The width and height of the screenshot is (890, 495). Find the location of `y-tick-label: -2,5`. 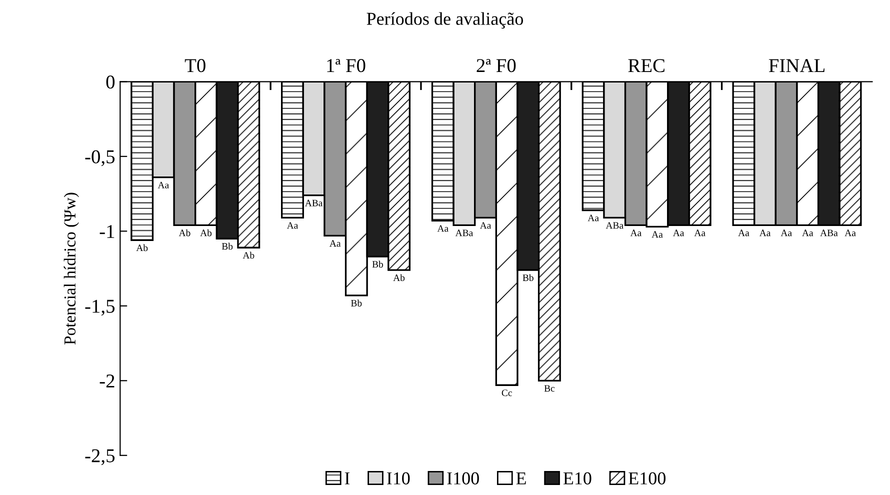

y-tick-label: -2,5 is located at coordinates (100, 457).